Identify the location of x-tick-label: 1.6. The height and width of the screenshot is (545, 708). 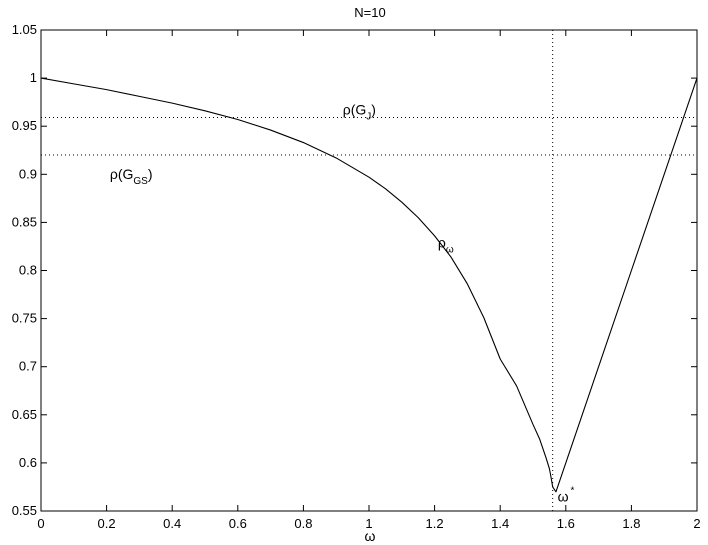
(566, 523).